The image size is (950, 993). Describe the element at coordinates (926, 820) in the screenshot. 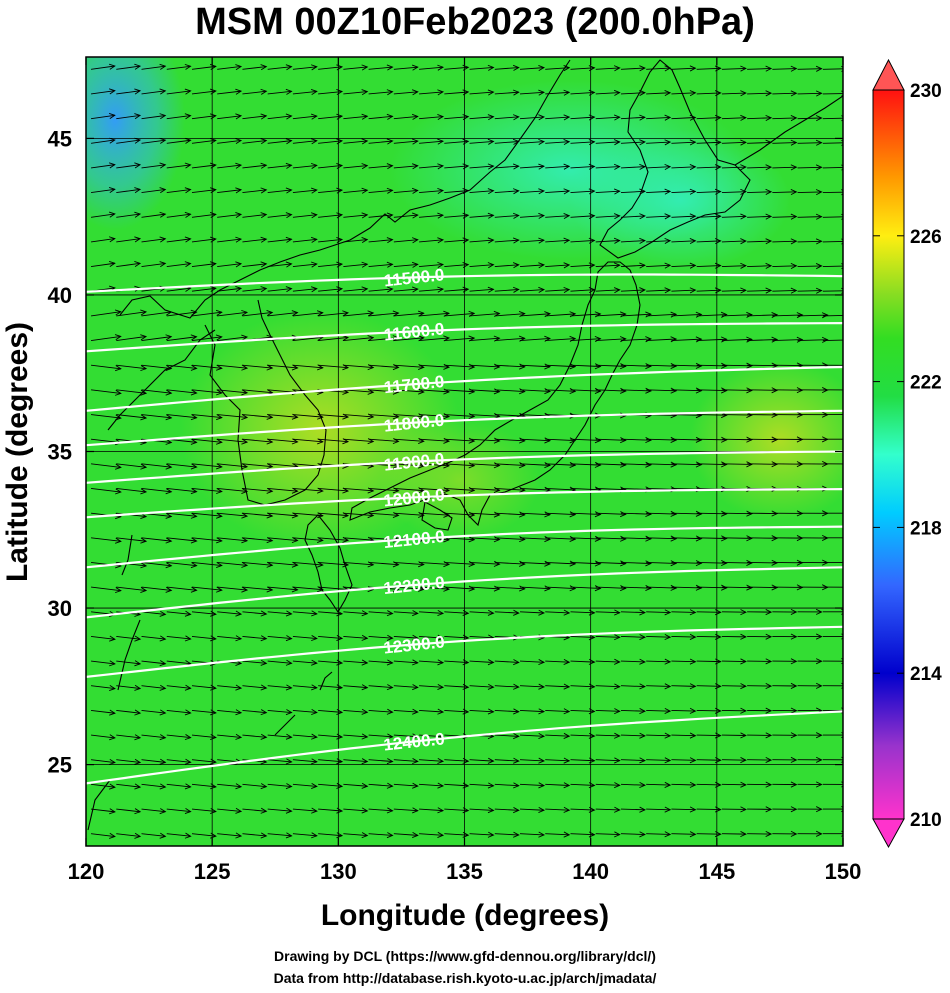

I see `colorbar-tick-label: 210` at that location.